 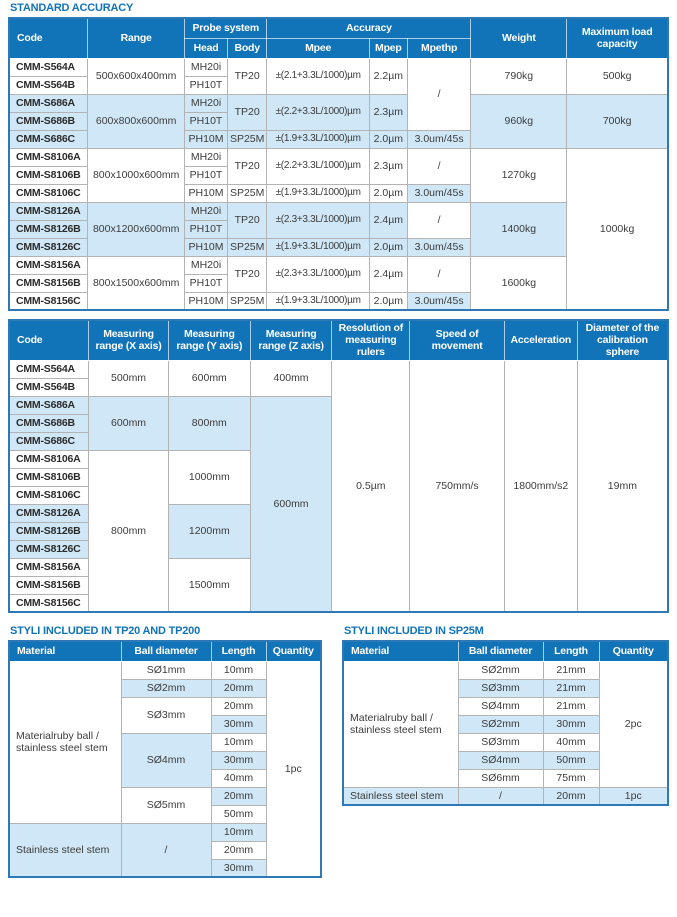 What do you see at coordinates (226, 28) in the screenshot?
I see `col-header-probe-system: Probe system` at bounding box center [226, 28].